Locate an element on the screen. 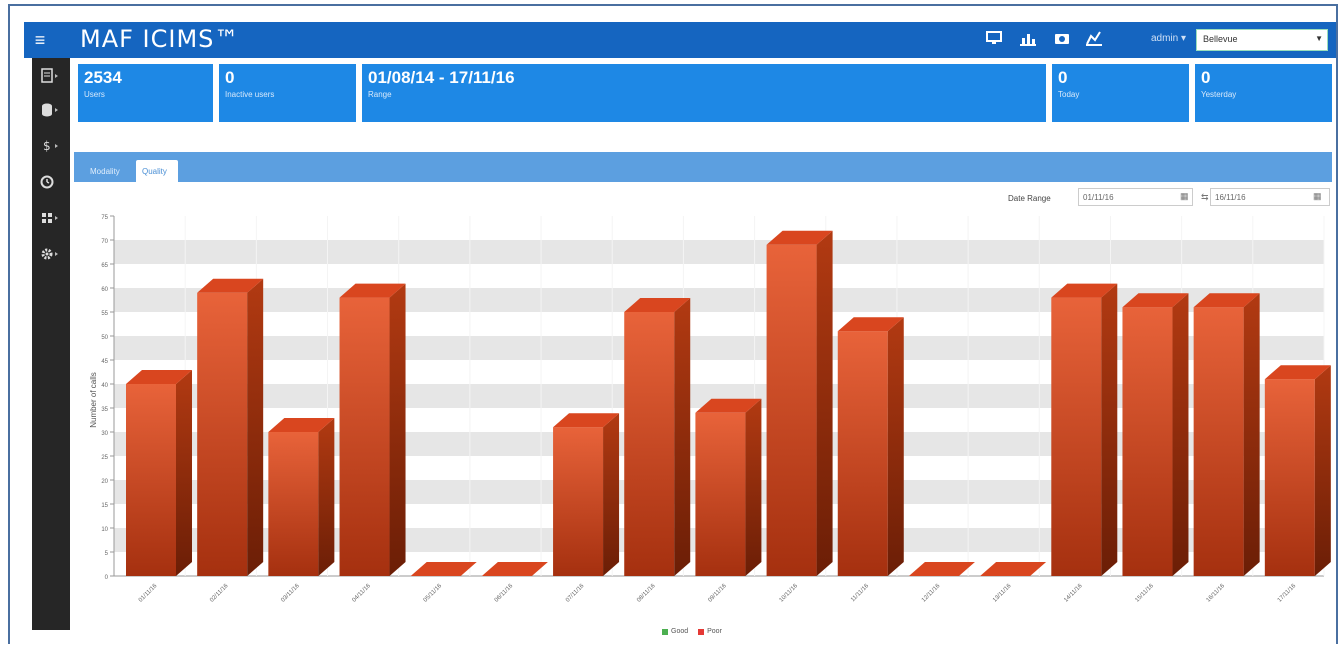 This screenshot has width=1342, height=646. report-icon is located at coordinates (52, 78).